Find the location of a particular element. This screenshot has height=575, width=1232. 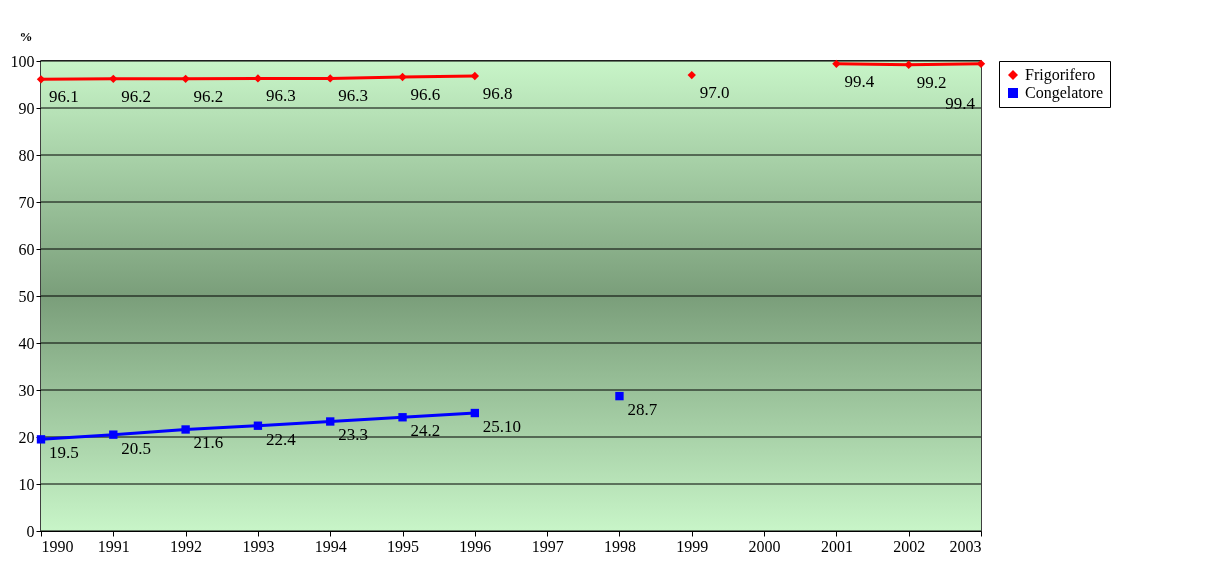

x-tick-label: 1996 is located at coordinates (475, 546).